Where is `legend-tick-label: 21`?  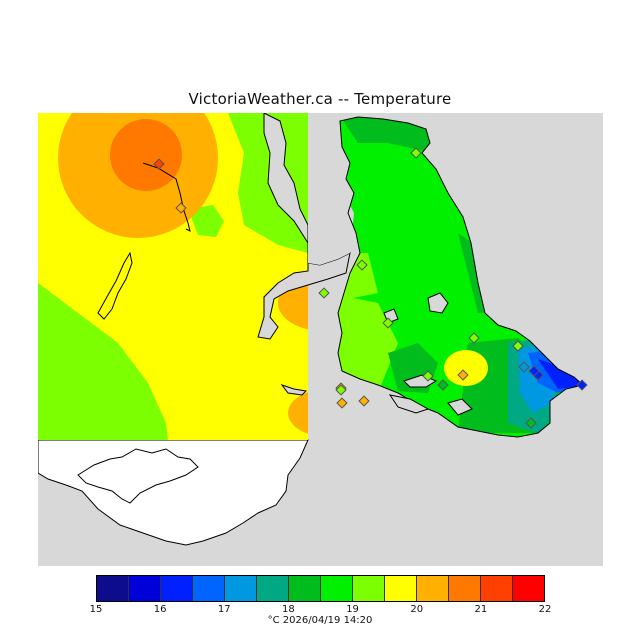
legend-tick-label: 21 is located at coordinates (481, 609).